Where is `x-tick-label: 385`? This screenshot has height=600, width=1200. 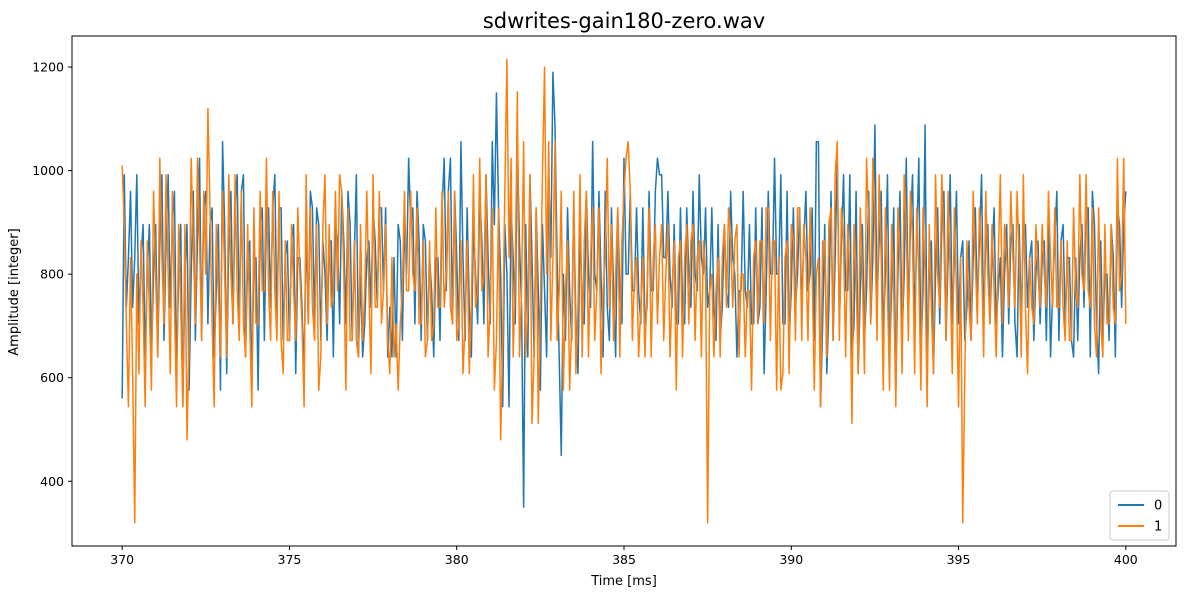 x-tick-label: 385 is located at coordinates (624, 559).